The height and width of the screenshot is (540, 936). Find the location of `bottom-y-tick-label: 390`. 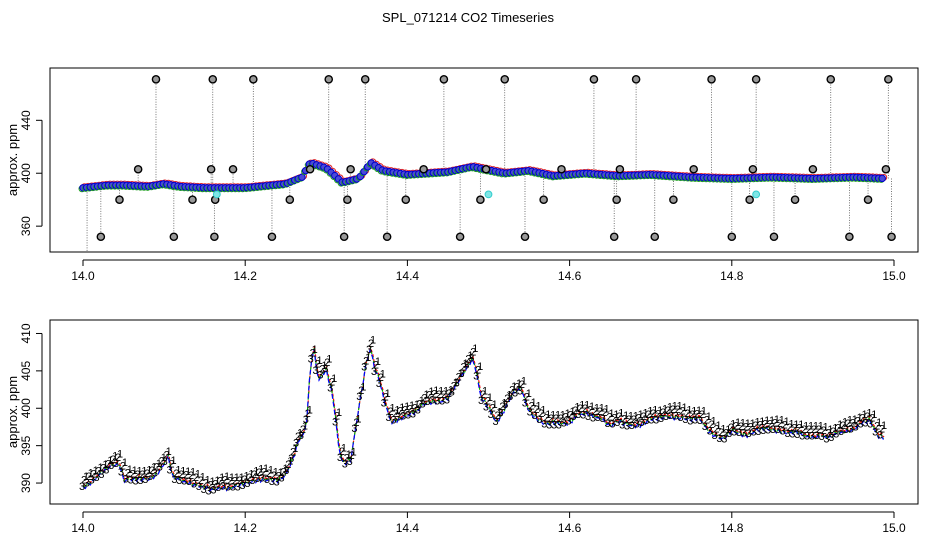

bottom-y-tick-label: 390 is located at coordinates (26, 483).